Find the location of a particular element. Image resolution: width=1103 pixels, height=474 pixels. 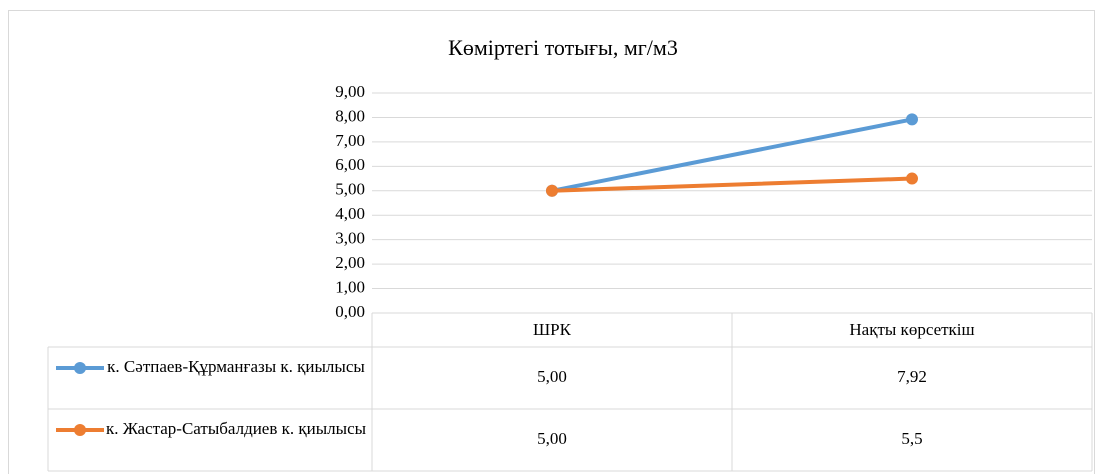

y-tick-label: 1,00 is located at coordinates (350, 286).